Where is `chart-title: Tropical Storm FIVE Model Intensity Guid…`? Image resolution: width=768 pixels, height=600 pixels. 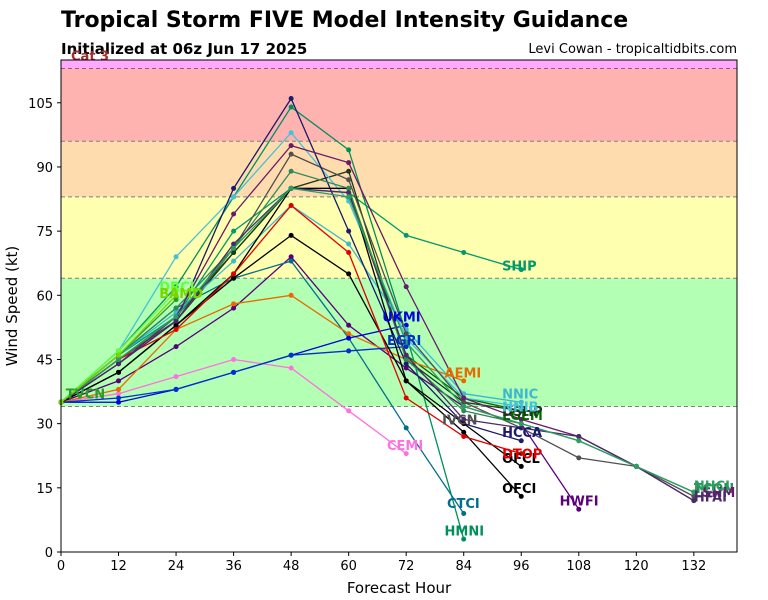
chart-title: Tropical Storm FIVE Model Intensity Guid… is located at coordinates (345, 20).